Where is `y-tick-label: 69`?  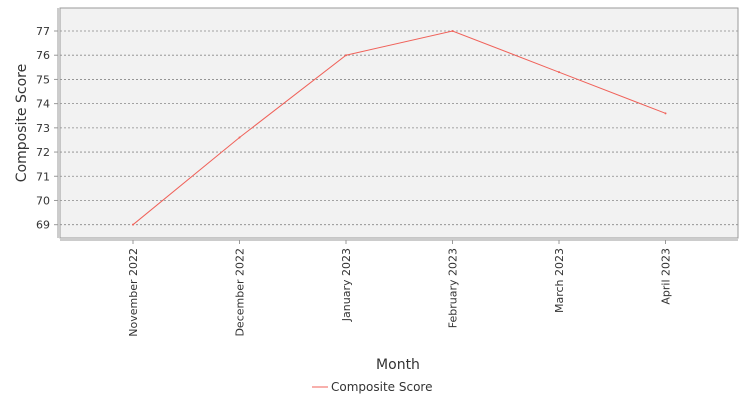
y-tick-label: 69 is located at coordinates (43, 225).